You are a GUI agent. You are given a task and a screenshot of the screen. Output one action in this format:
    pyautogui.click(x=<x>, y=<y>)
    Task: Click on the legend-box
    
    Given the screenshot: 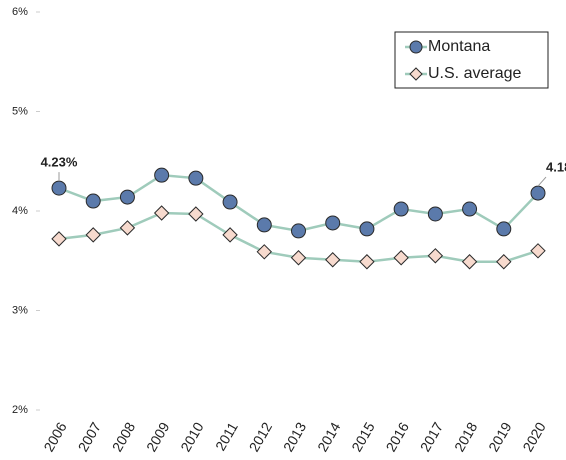 What is the action you would take?
    pyautogui.click(x=471, y=60)
    